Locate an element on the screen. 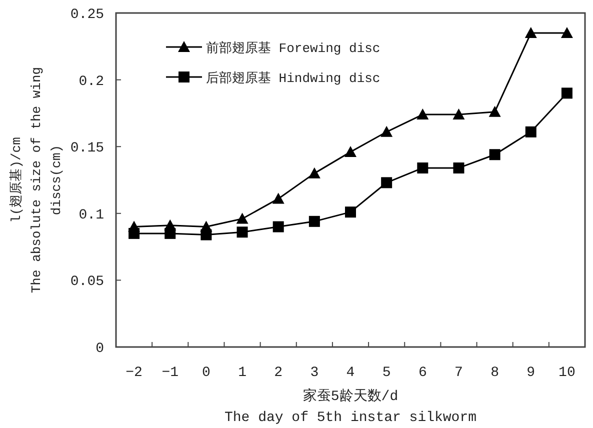 Image resolution: width=593 pixels, height=428 pixels. y-tick-label: 0.15 is located at coordinates (87, 148).